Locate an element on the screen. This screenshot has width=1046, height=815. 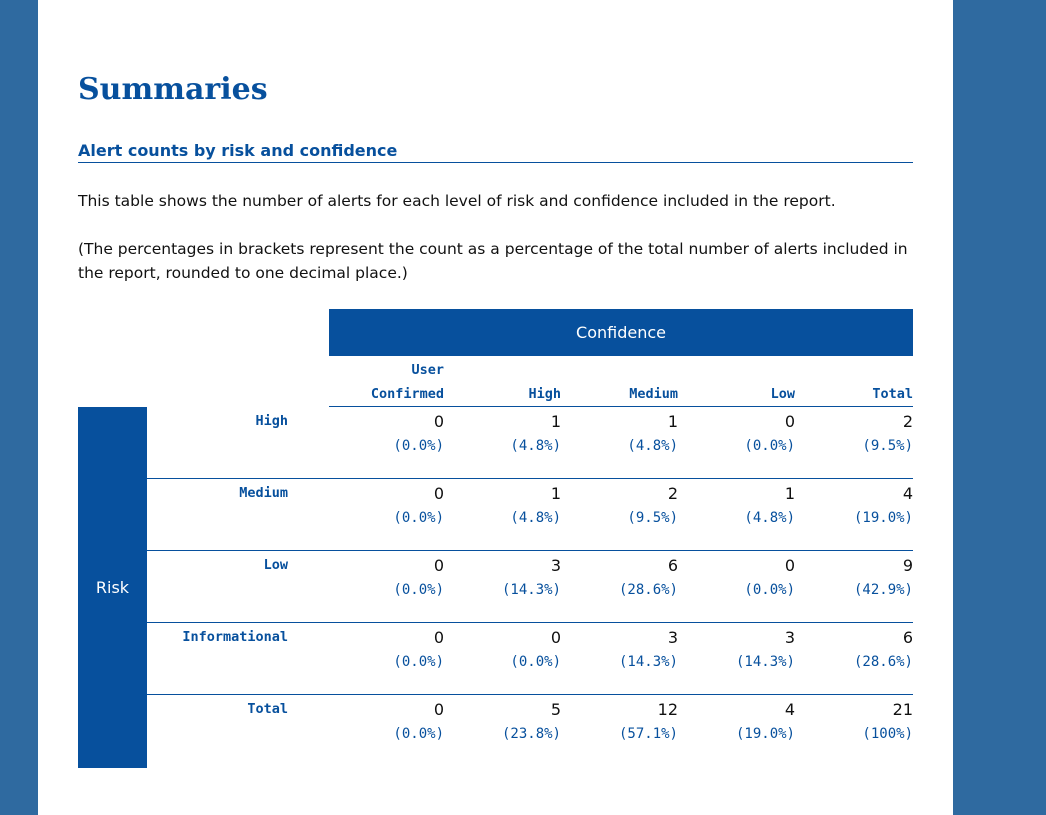
cell-percentage: (100%) is located at coordinates (887, 734).